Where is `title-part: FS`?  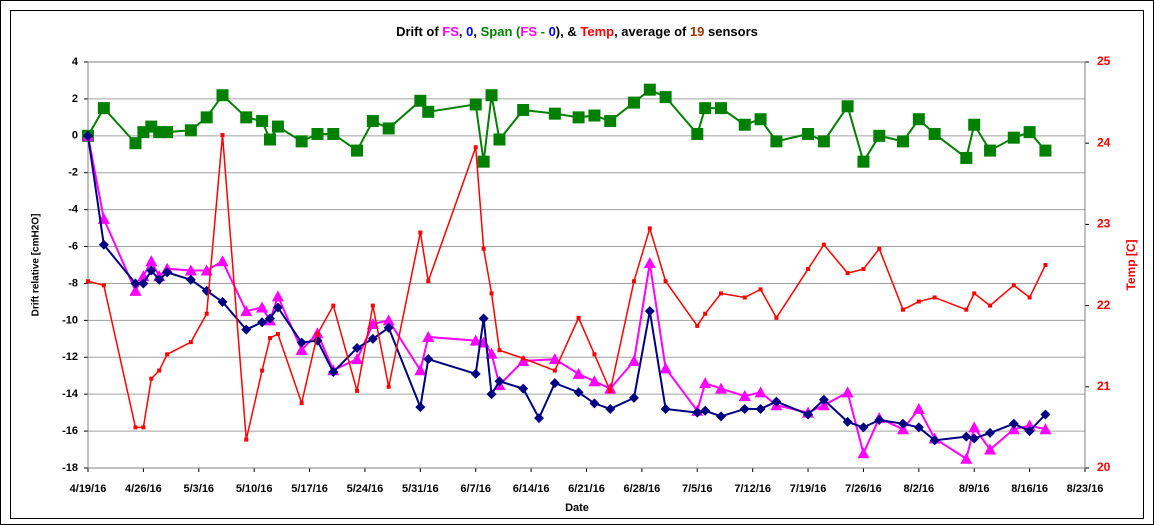
title-part: FS is located at coordinates (528, 31).